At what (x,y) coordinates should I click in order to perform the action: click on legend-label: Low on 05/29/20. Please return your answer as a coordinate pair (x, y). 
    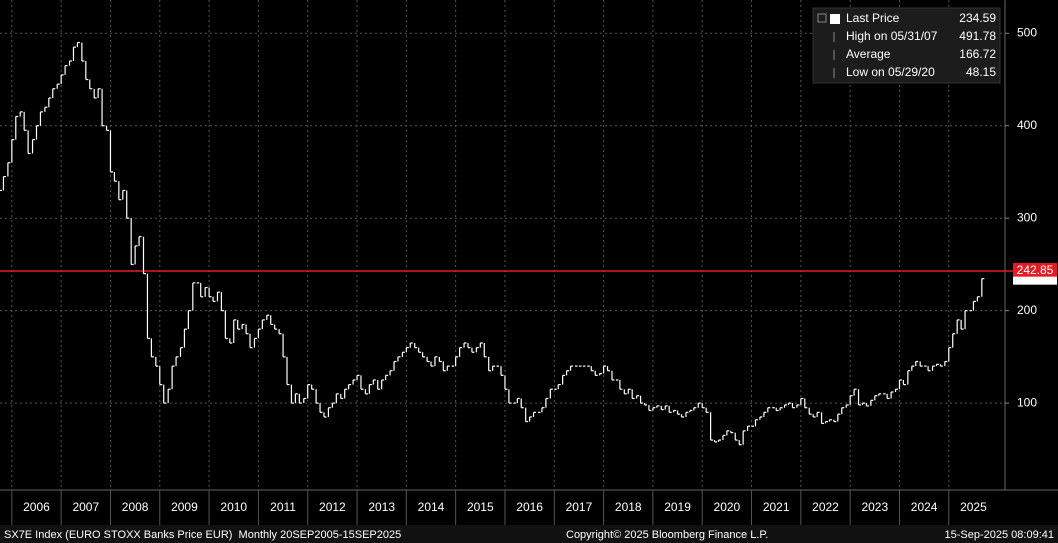
    Looking at the image, I should click on (890, 72).